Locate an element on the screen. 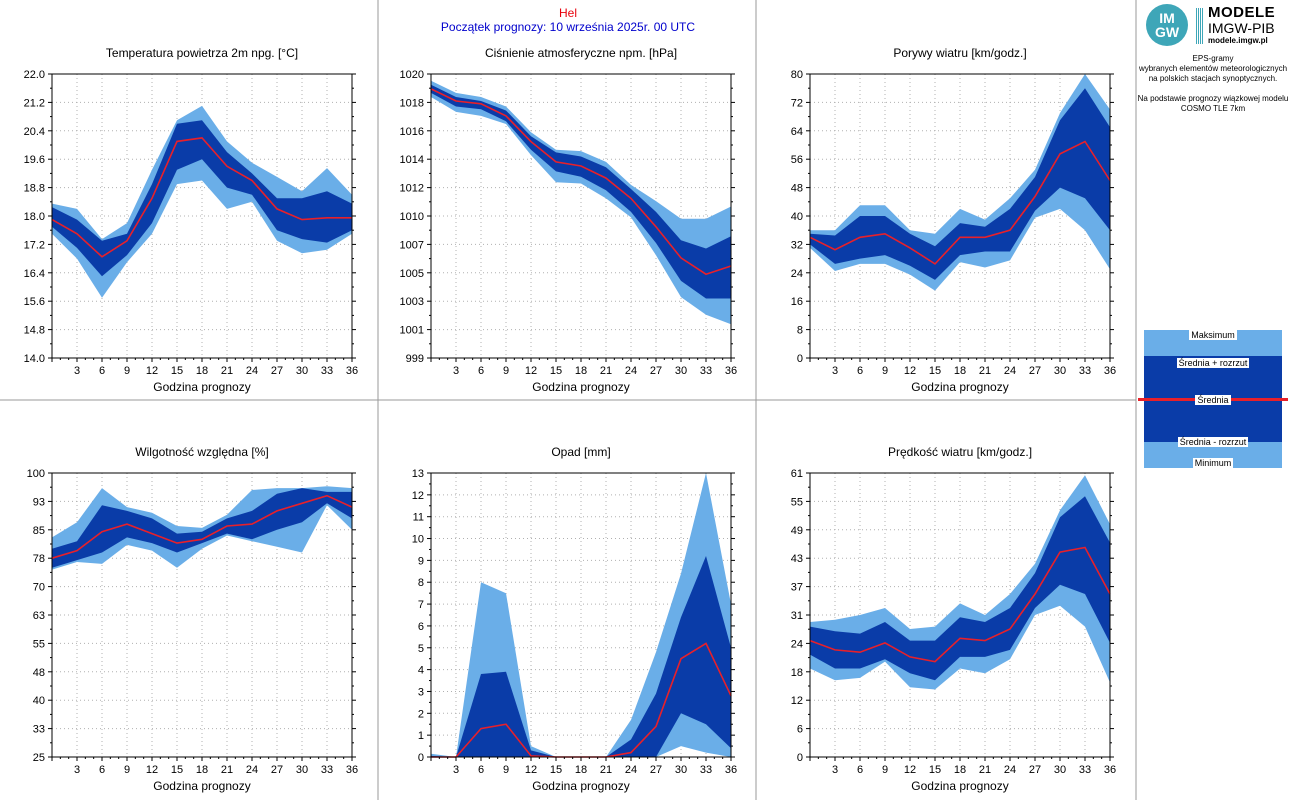 This screenshot has width=1291, height=800. y-tick-label: 999 is located at coordinates (415, 359).